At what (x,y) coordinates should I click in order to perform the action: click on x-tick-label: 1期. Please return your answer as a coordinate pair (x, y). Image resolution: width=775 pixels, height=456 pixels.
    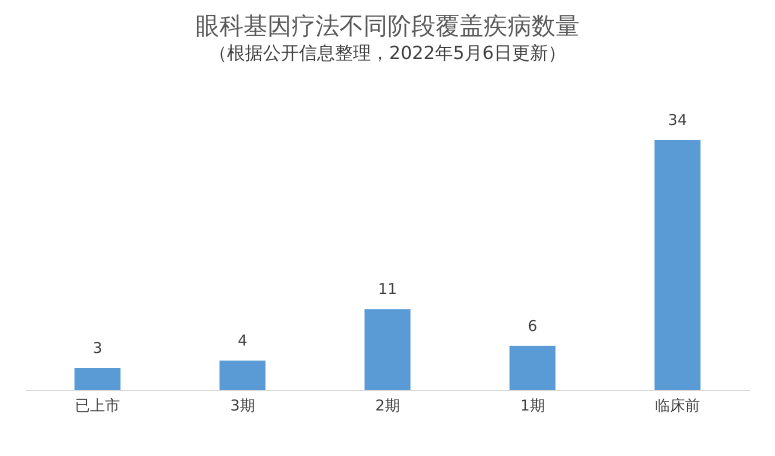
    Looking at the image, I should click on (532, 405).